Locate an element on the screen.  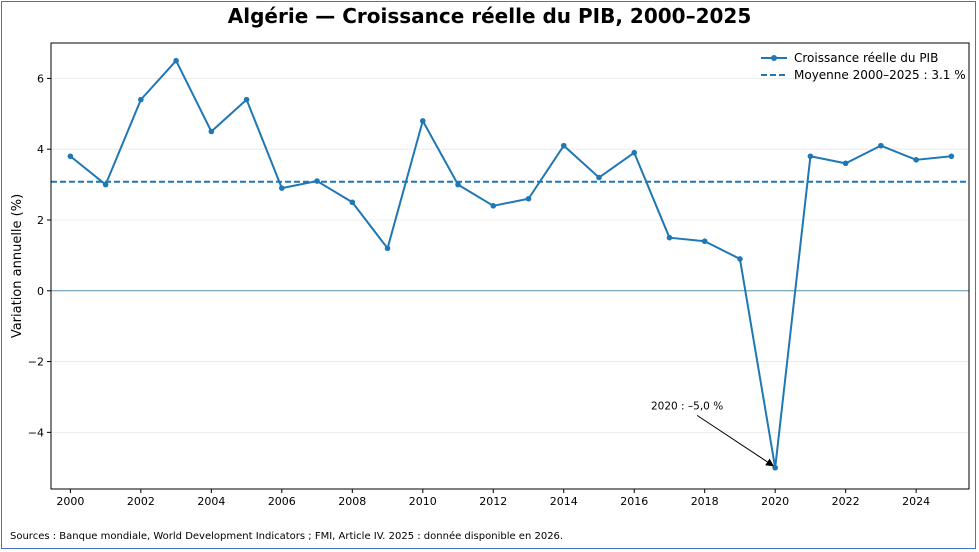
x-tick-label: 2016 is located at coordinates (634, 501).